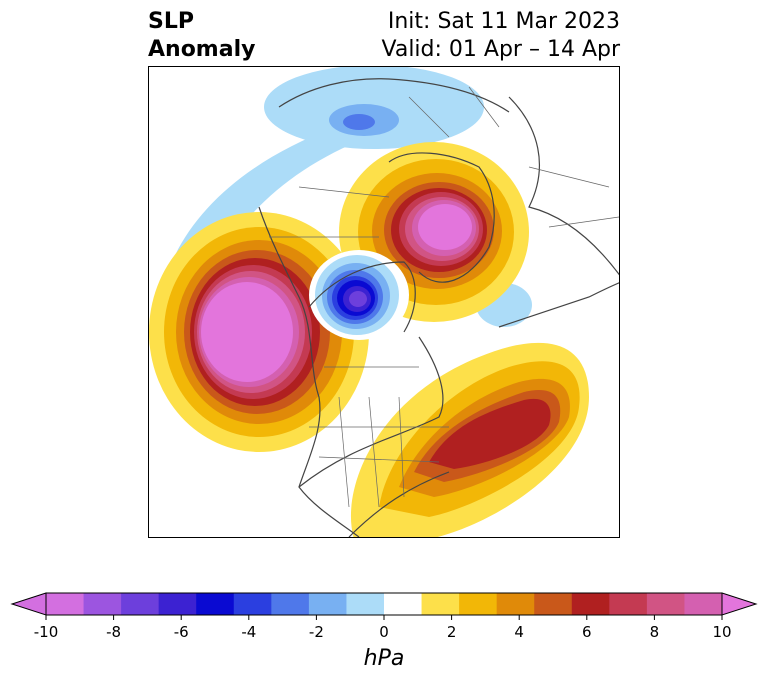 The image size is (768, 685). Describe the element at coordinates (201, 36) in the screenshot. I see `title-left: SLP Anomaly` at that location.